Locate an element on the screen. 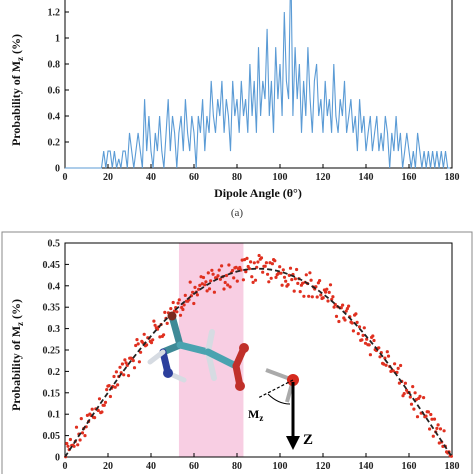  dipole-vector is located at coordinates (275, 389).